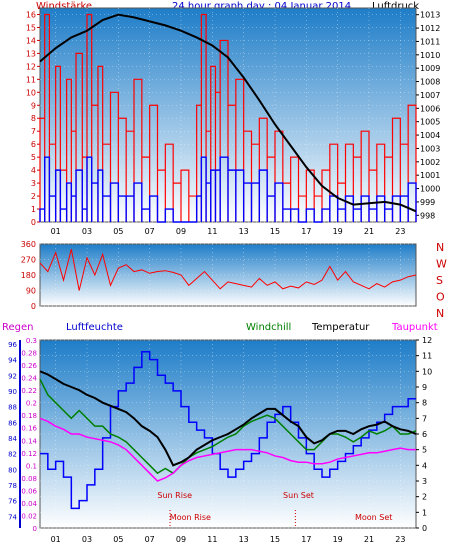 The height and width of the screenshot is (555, 470). I want to click on pressure-axis-tick: 1002, so click(430, 162).